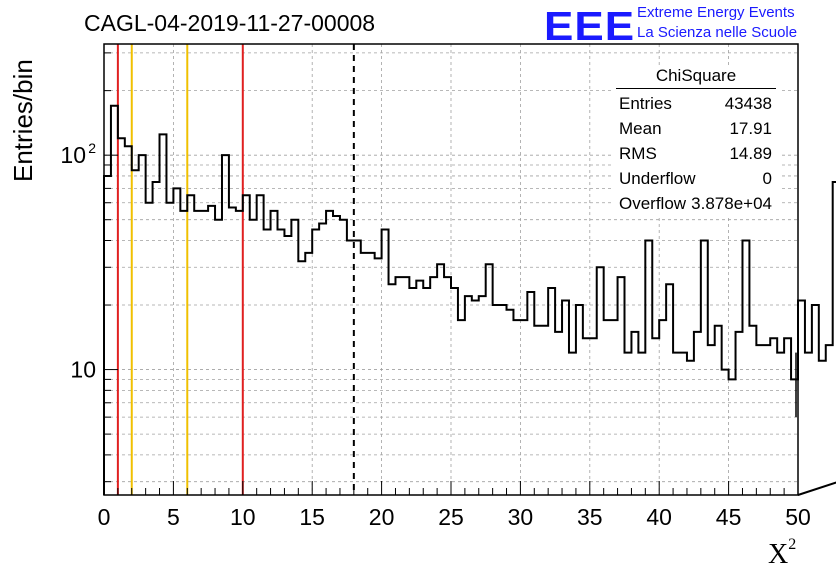  I want to click on y-axis-label: Entries/bin, so click(23, 120).